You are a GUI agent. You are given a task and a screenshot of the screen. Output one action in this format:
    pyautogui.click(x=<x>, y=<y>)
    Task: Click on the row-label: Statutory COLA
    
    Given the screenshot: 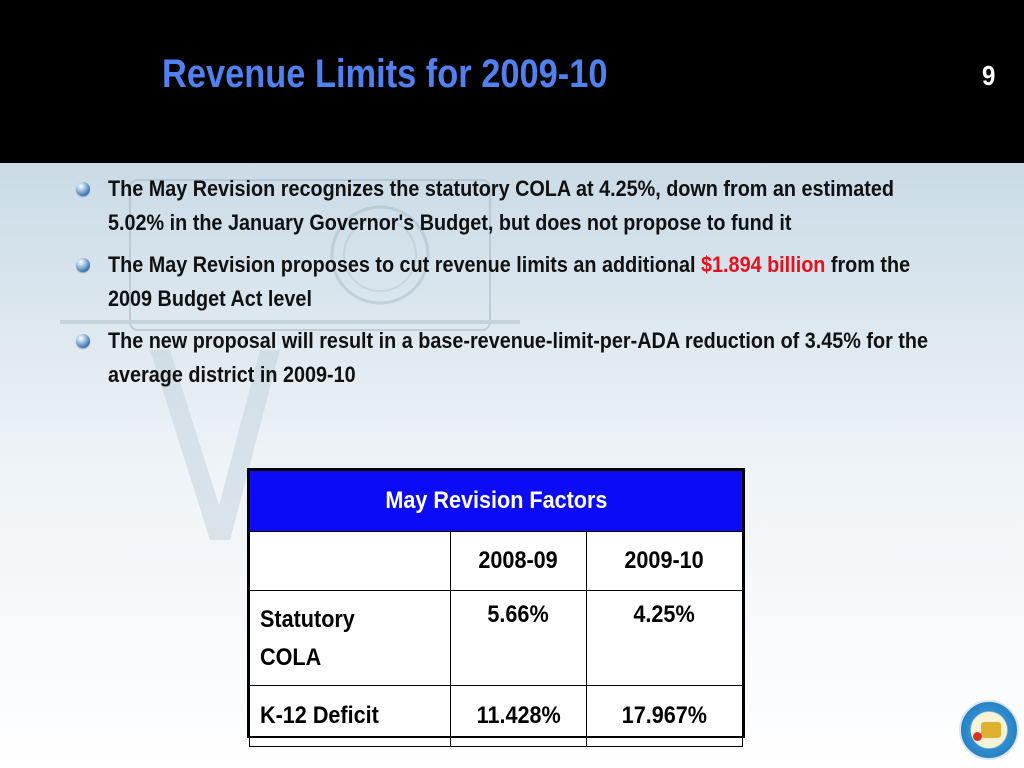 What is the action you would take?
    pyautogui.click(x=350, y=638)
    